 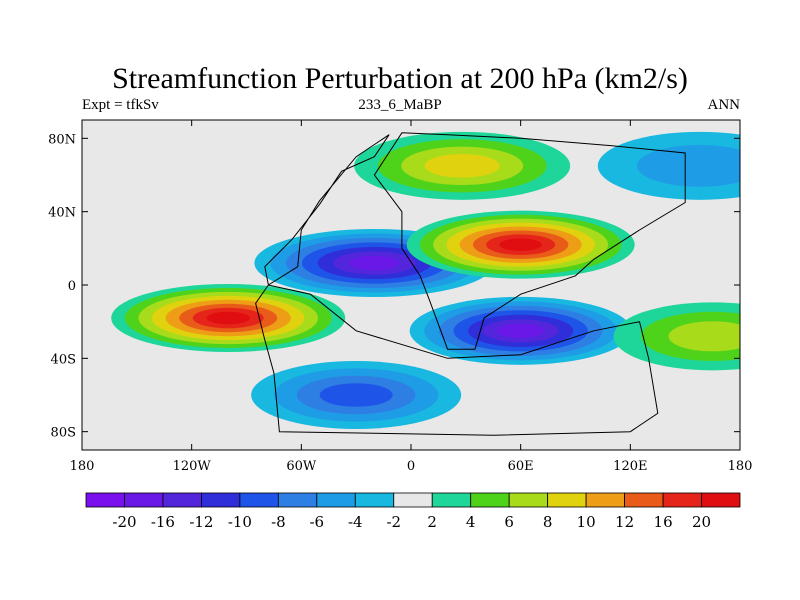 I want to click on colorbar-label: -16, so click(x=163, y=522).